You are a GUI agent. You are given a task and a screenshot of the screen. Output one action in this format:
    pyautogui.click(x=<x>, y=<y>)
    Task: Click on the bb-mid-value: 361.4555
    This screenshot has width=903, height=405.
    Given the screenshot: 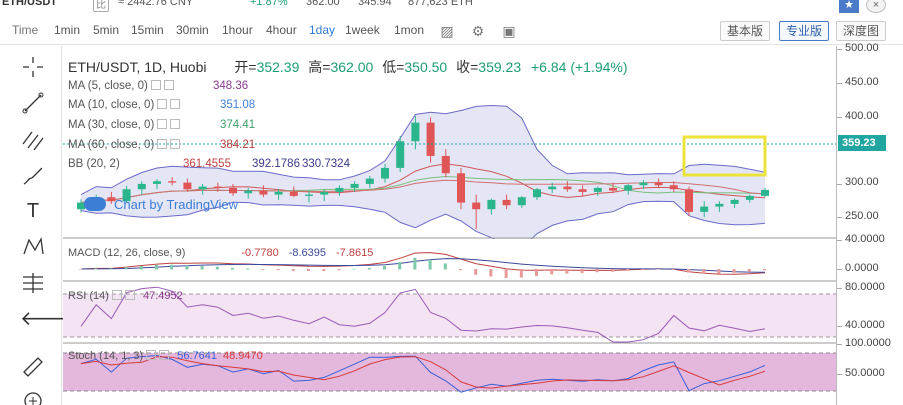 What is the action you would take?
    pyautogui.click(x=207, y=164)
    